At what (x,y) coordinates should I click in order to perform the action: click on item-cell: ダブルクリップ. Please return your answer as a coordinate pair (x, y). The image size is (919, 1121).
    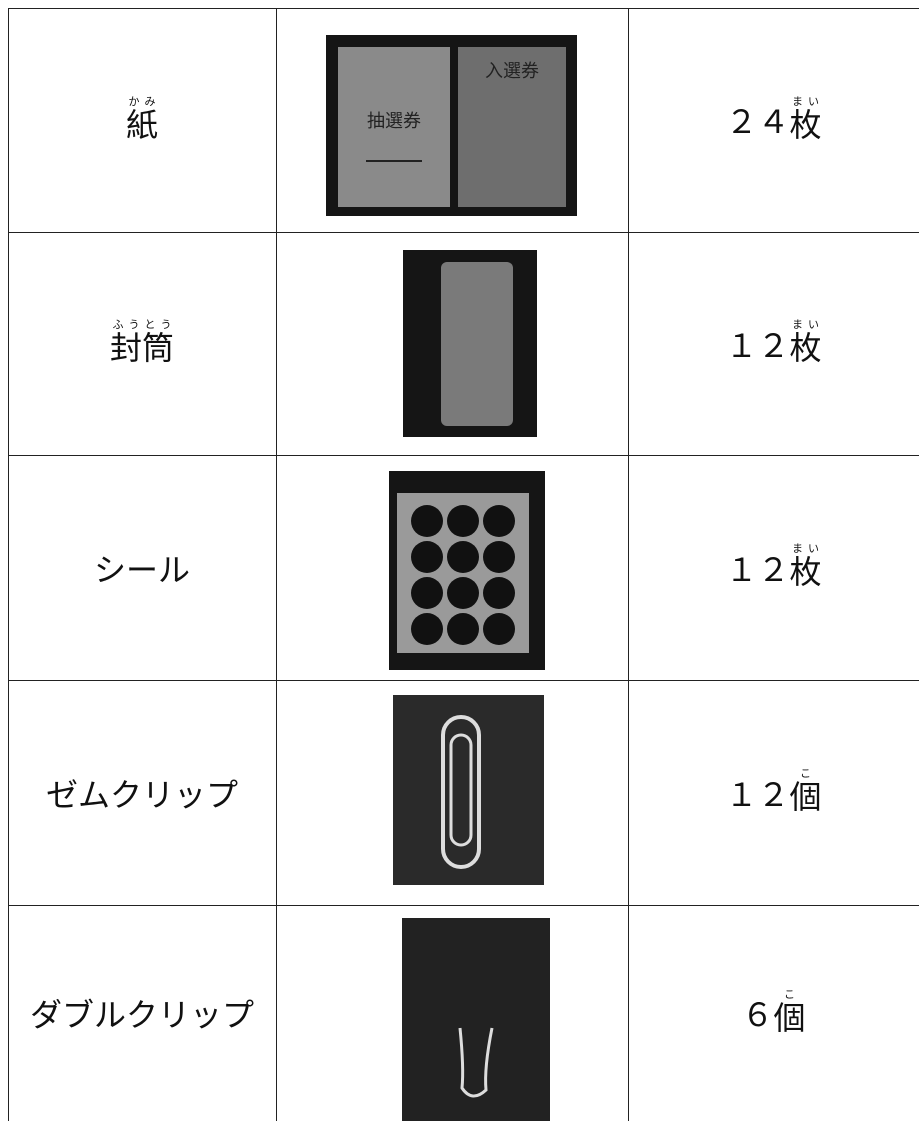
    Looking at the image, I should click on (142, 1013).